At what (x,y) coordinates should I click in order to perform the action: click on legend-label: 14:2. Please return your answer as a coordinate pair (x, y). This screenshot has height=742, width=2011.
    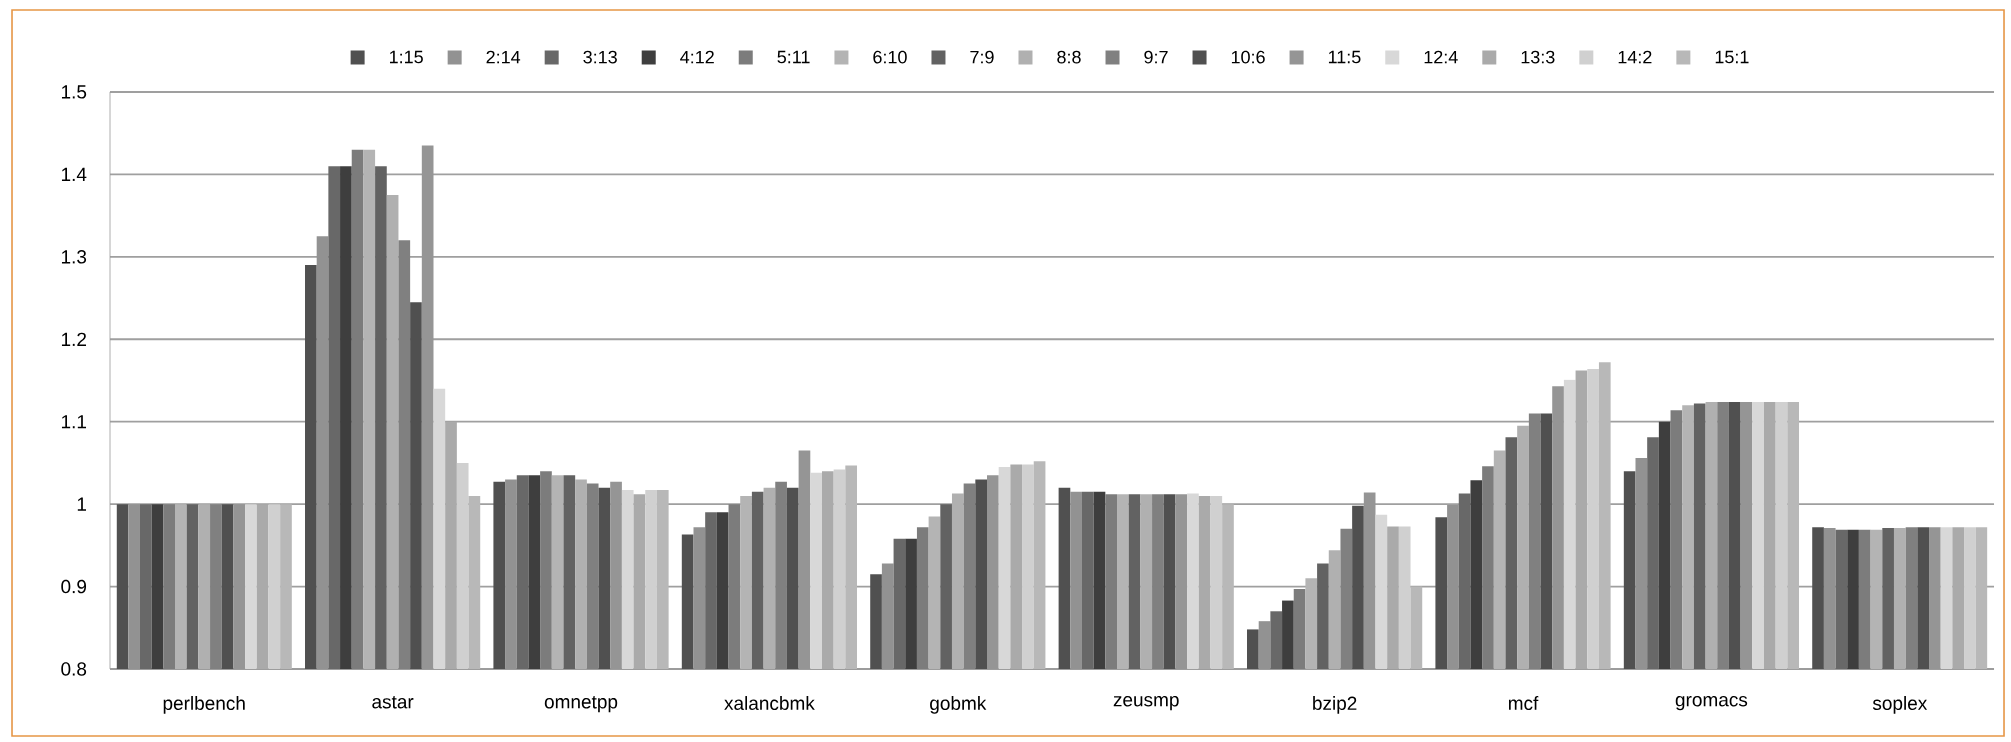
    Looking at the image, I should click on (1635, 57).